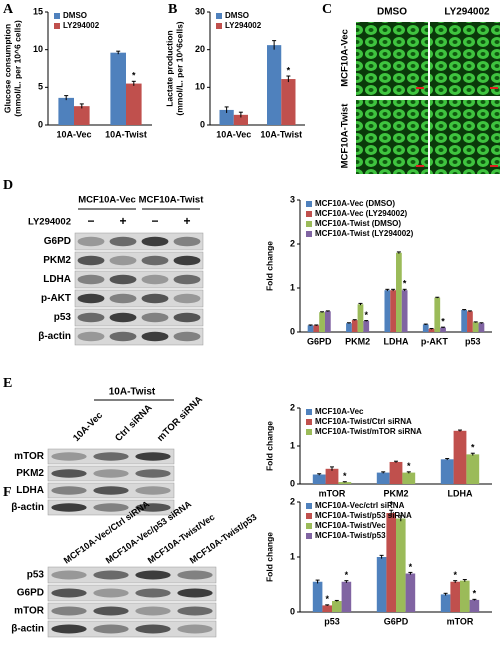 This screenshot has width=500, height=647. Describe the element at coordinates (363, 421) in the screenshot. I see `legend-label: MCF10A-Twist/Ctrl siRNA` at that location.